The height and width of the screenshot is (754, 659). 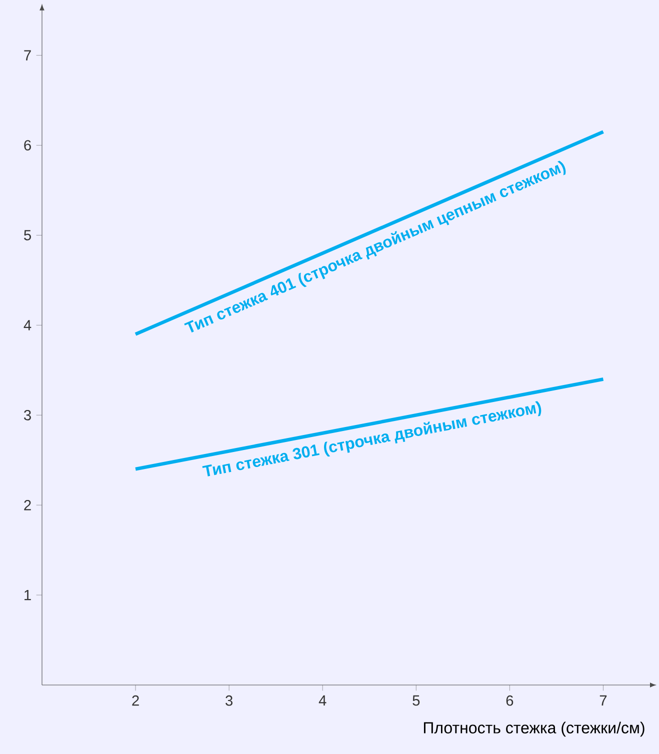 What do you see at coordinates (135, 700) in the screenshot?
I see `x-tick-label: 2` at bounding box center [135, 700].